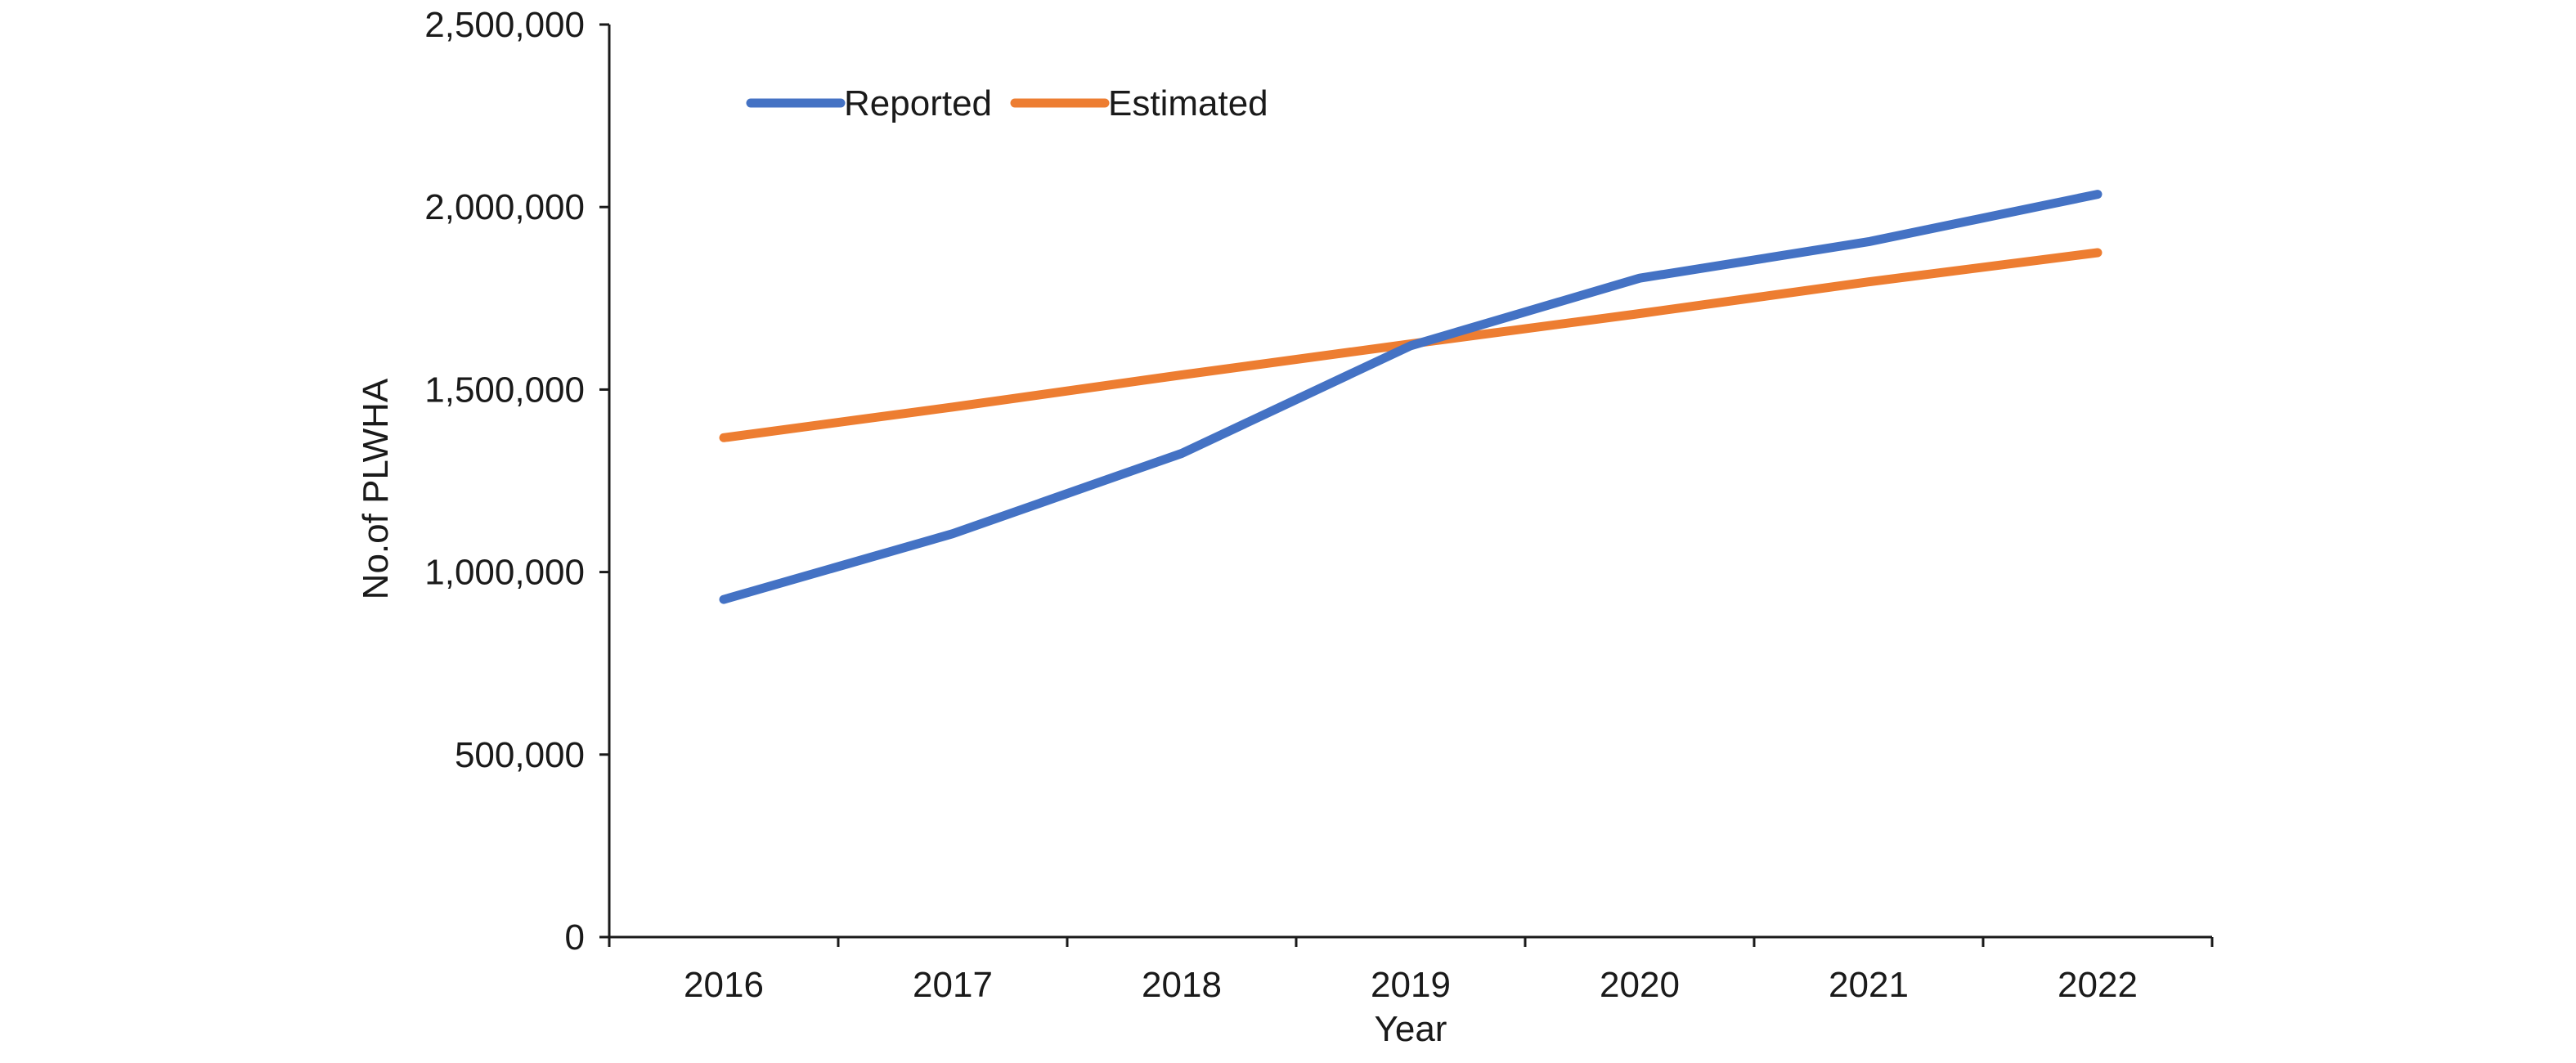  What do you see at coordinates (1640, 985) in the screenshot?
I see `x-tick-label: 2020` at bounding box center [1640, 985].